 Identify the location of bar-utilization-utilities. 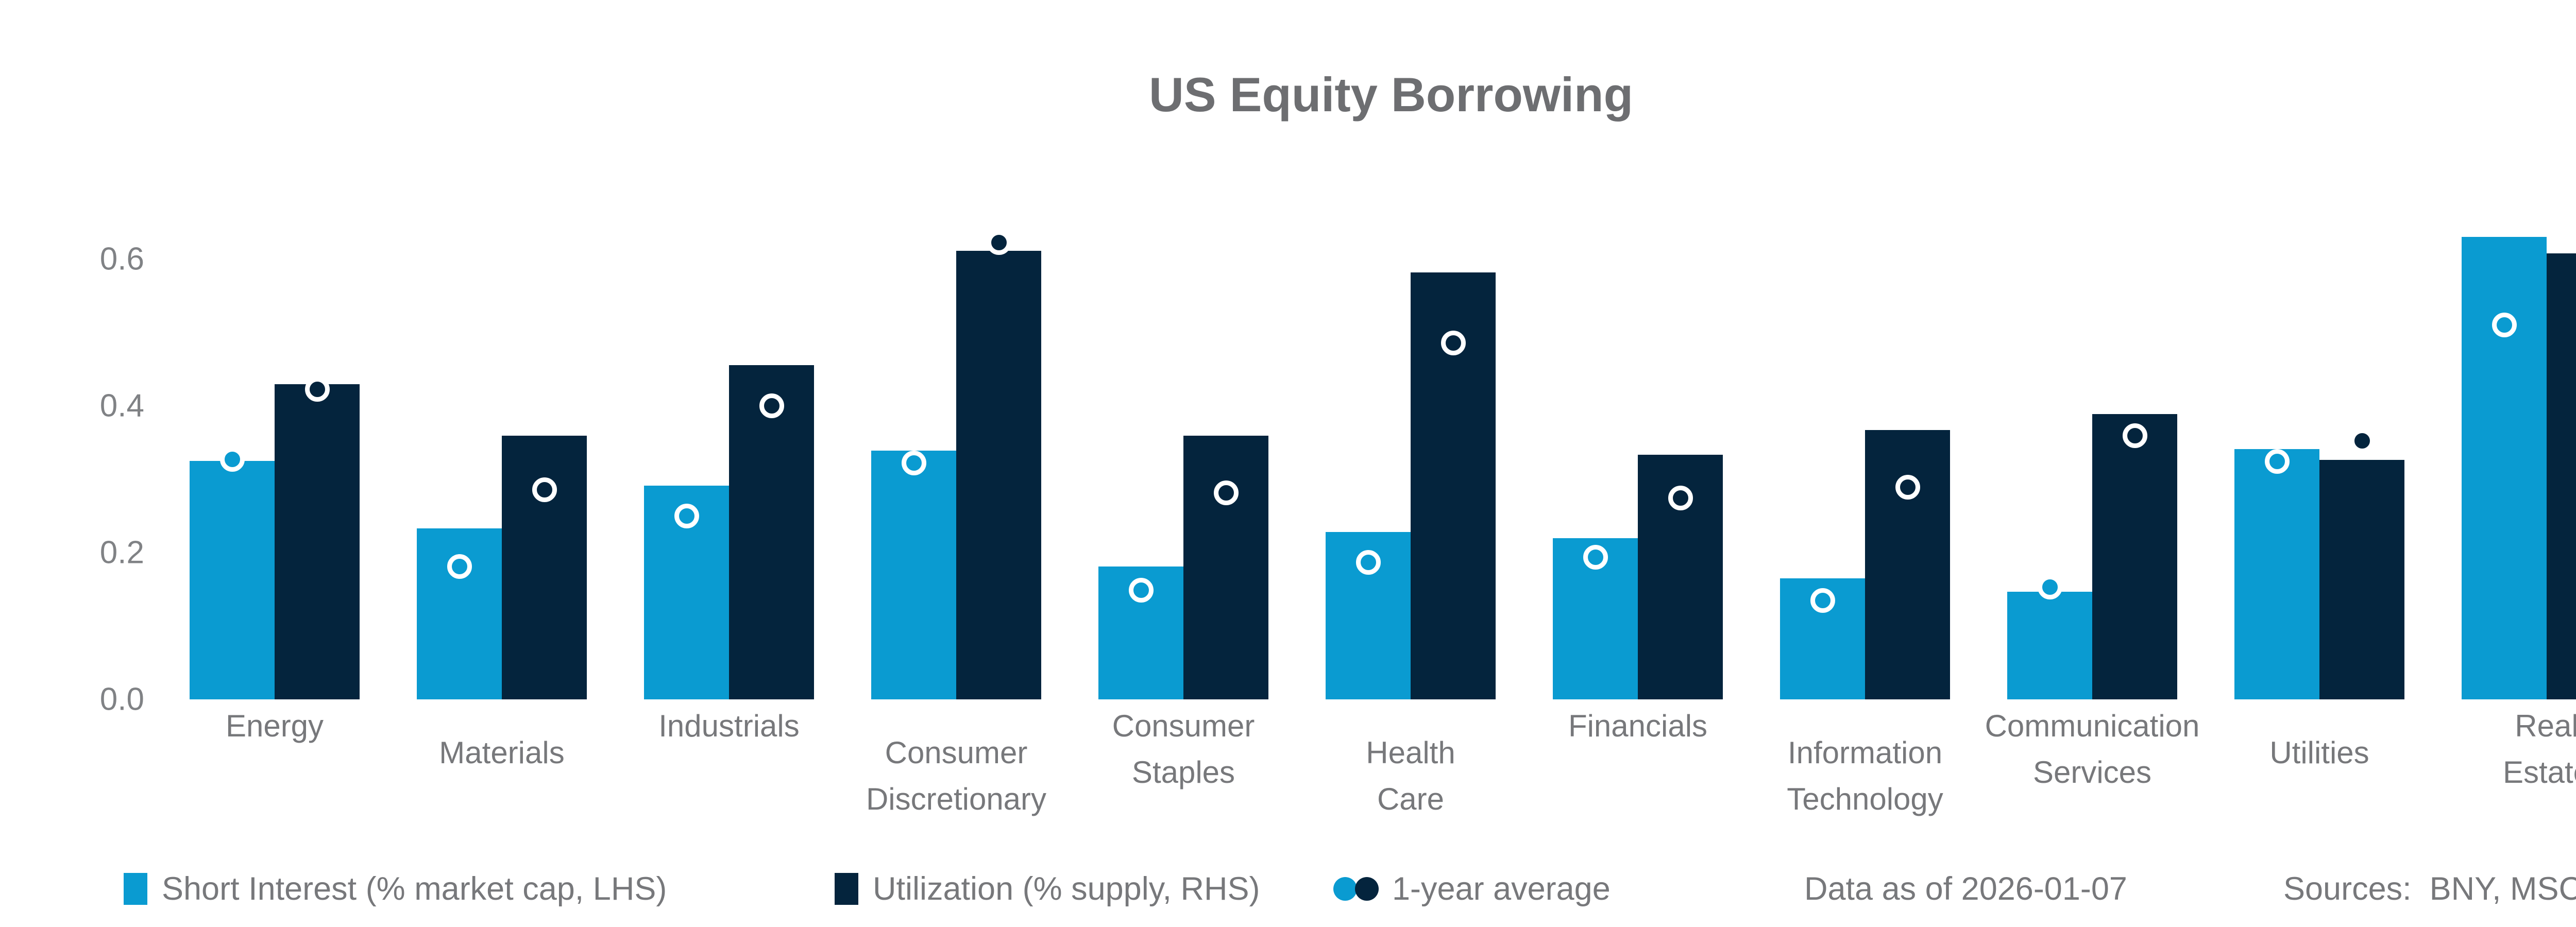
(2361, 579).